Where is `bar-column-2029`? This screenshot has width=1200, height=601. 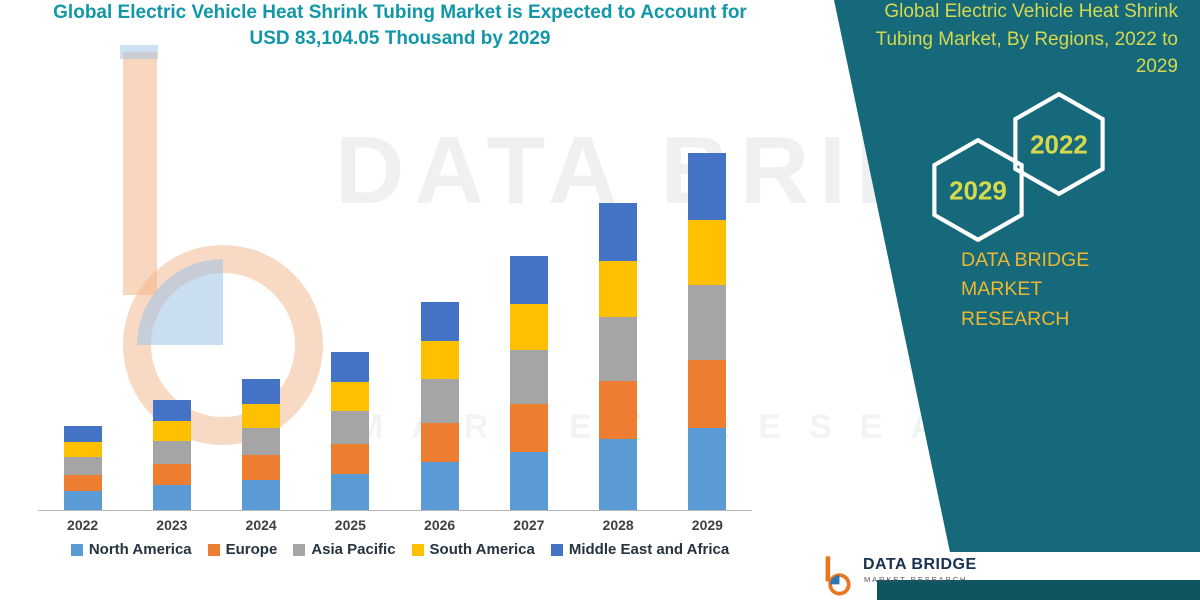
bar-column-2029 is located at coordinates (707, 331).